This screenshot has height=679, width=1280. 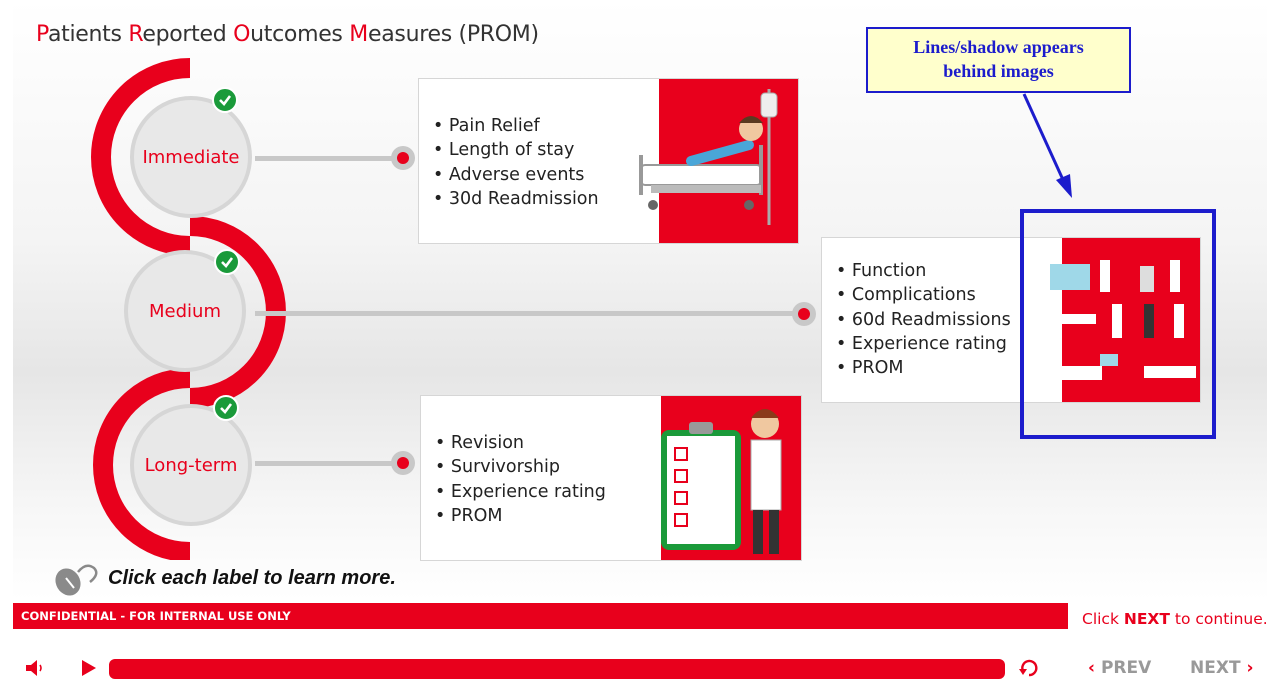 I want to click on prev-button: ‹ PREV, so click(x=1119, y=668).